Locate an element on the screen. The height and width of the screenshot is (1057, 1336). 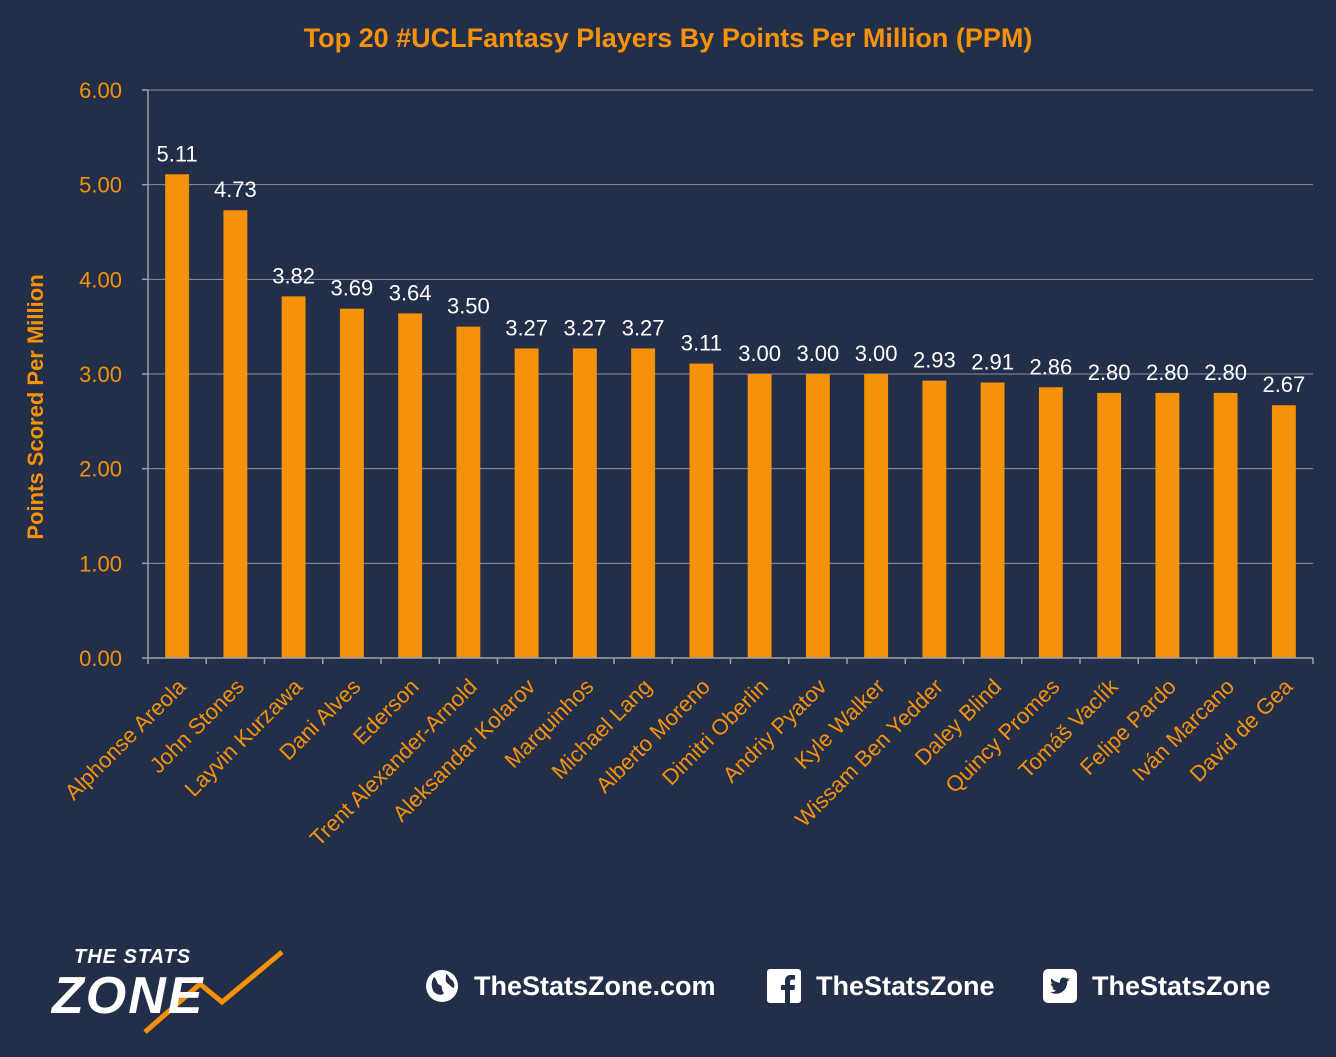
data-label: 3.11 is located at coordinates (701, 343).